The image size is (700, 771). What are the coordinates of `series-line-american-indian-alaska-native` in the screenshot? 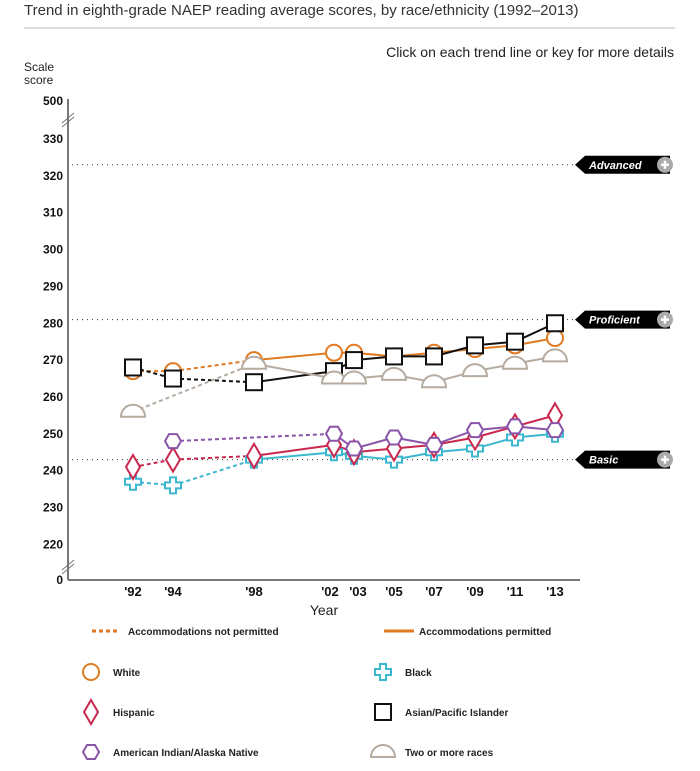 It's located at (253, 437).